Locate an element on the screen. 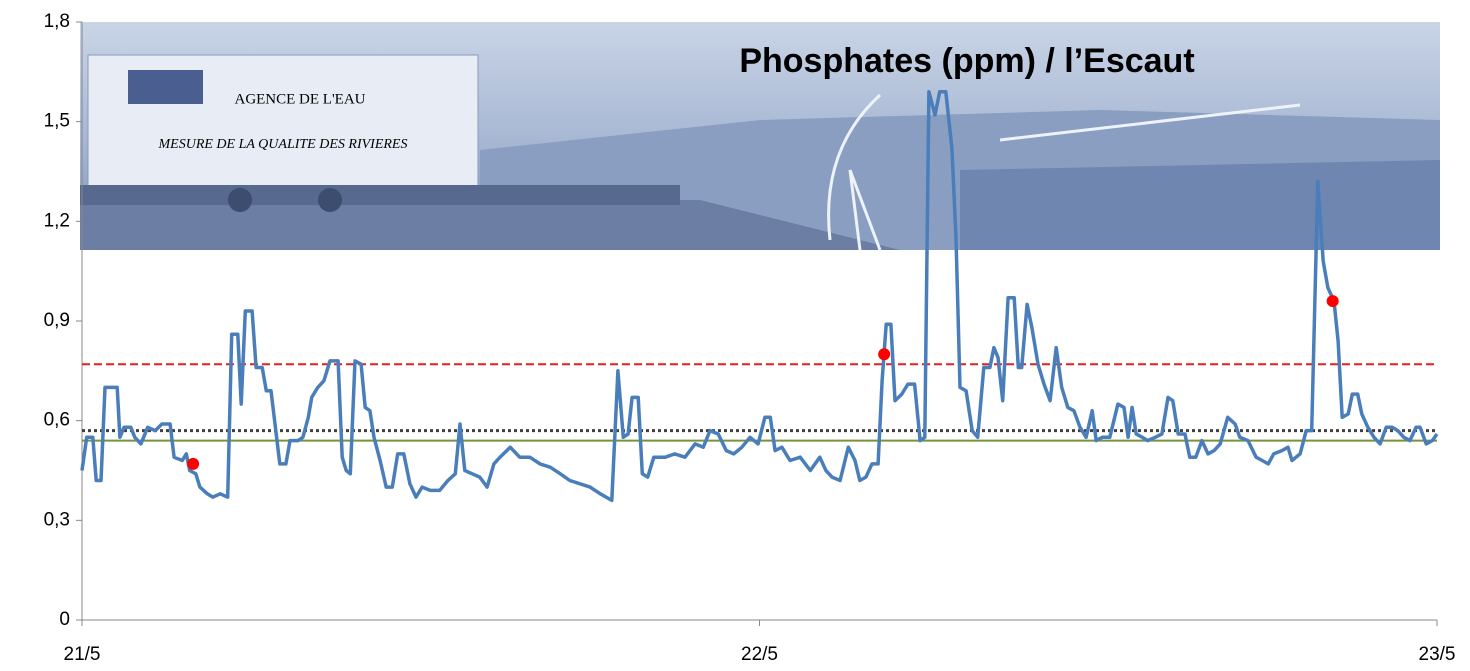 The height and width of the screenshot is (671, 1470). y-tick-label: 0,3 is located at coordinates (57, 519).